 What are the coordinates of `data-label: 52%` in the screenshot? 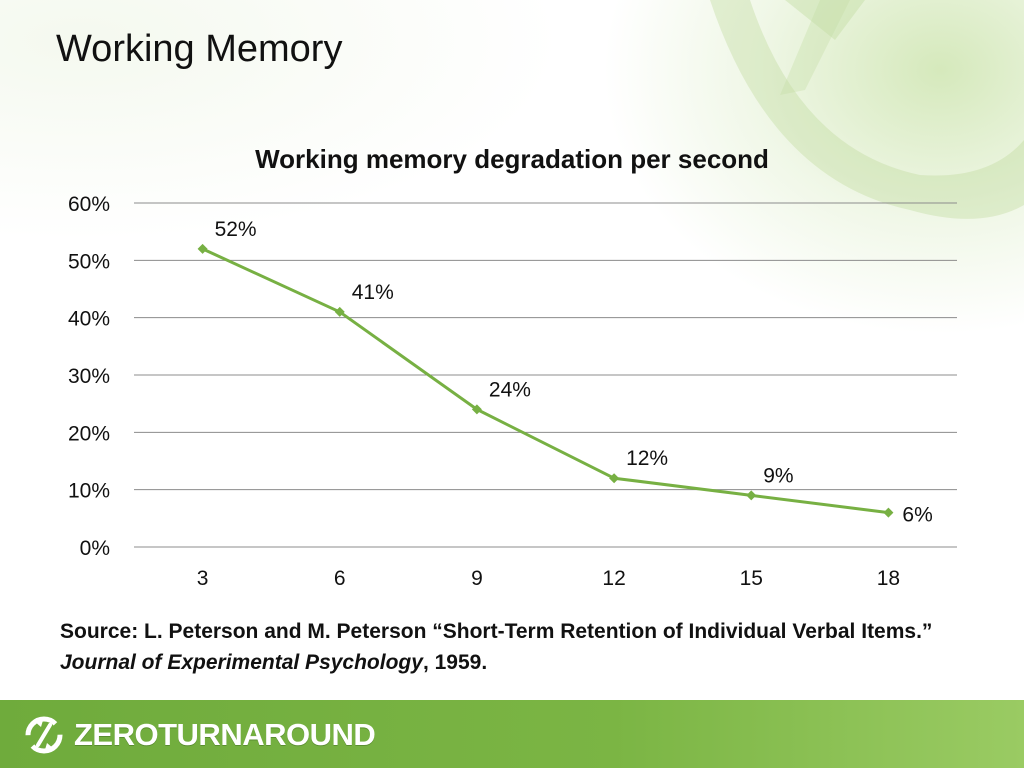 It's located at (236, 229).